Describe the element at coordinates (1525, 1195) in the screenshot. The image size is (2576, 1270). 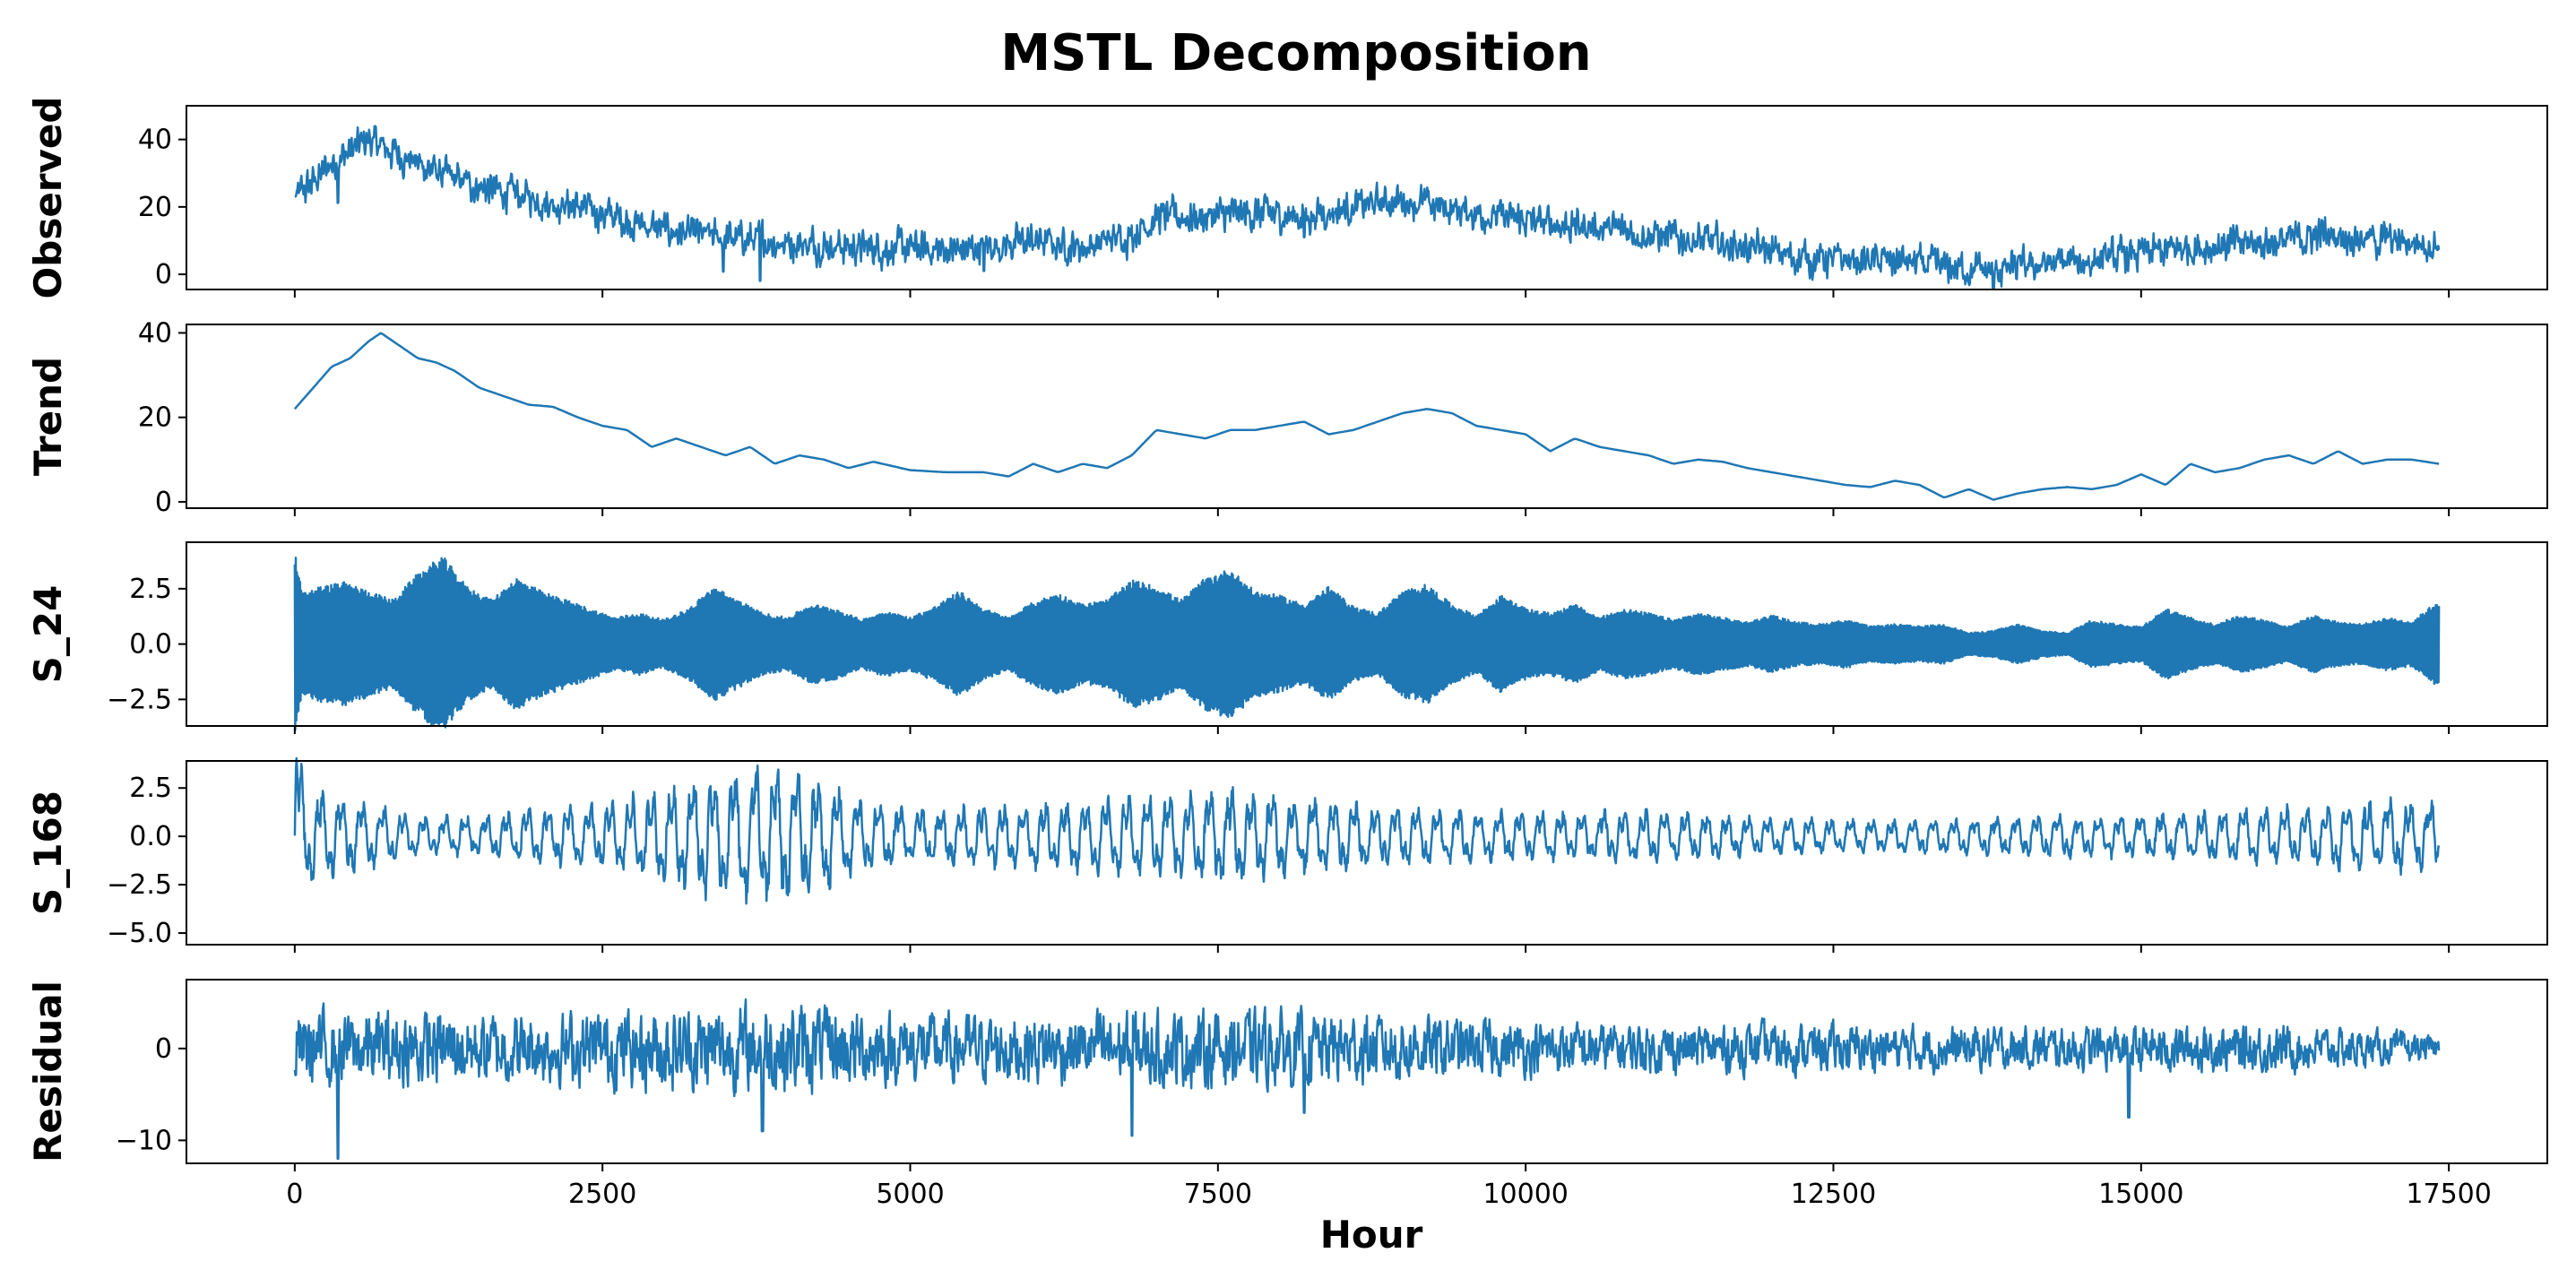
I see `x-tick-label: 10000` at that location.